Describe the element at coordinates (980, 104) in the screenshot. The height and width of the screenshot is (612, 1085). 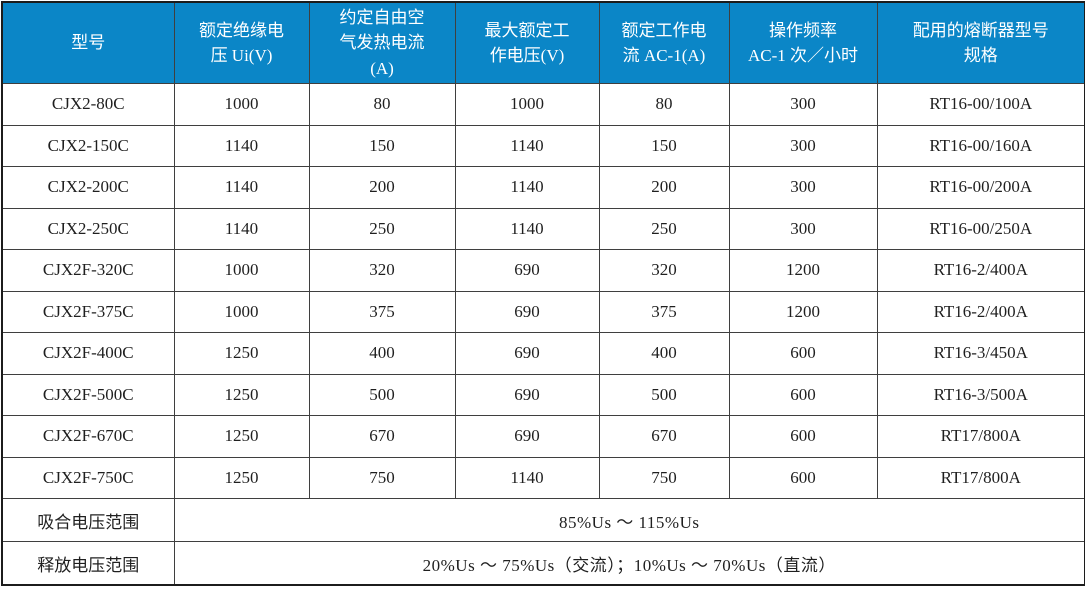
I see `cell-fuse: RT16-00/100A` at that location.